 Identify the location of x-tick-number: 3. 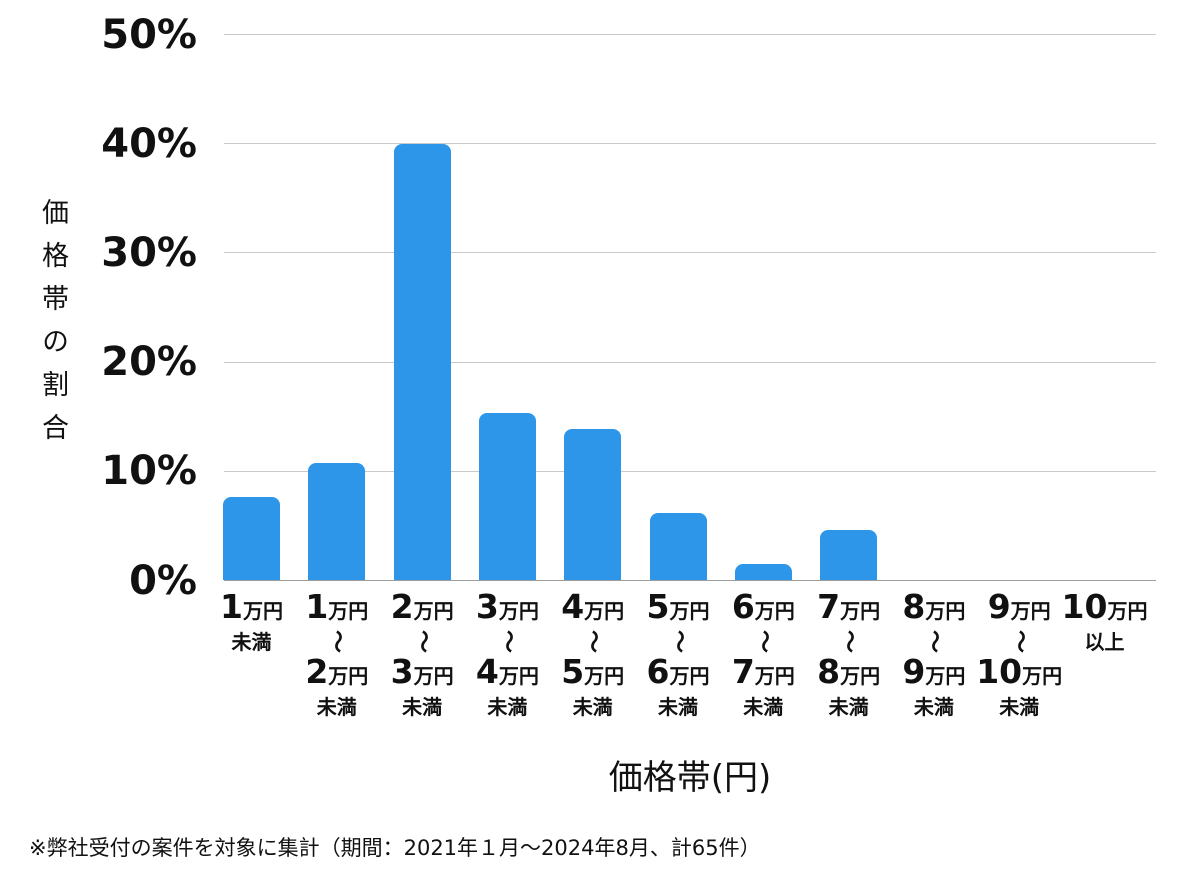
(402, 671).